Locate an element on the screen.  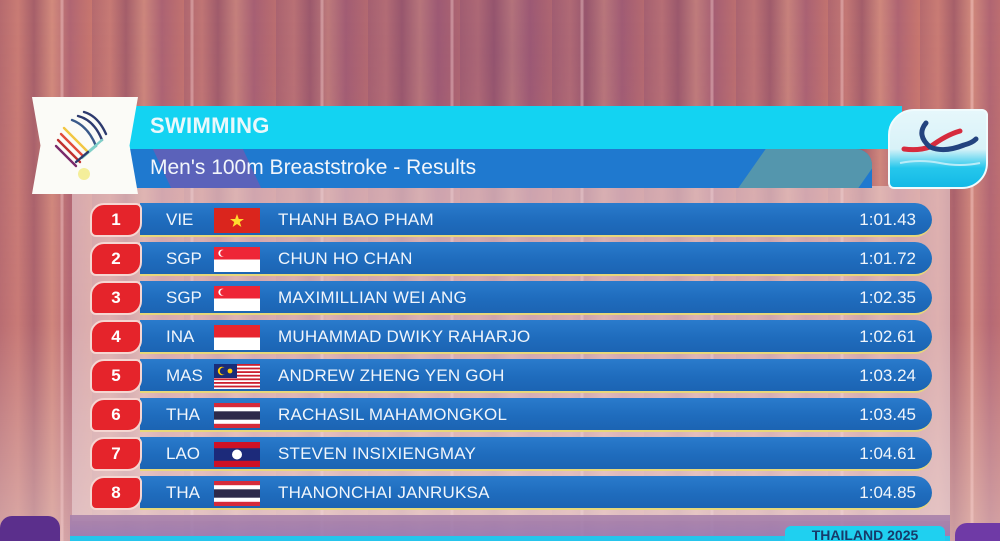
result-time: 1:03.24 is located at coordinates (887, 375).